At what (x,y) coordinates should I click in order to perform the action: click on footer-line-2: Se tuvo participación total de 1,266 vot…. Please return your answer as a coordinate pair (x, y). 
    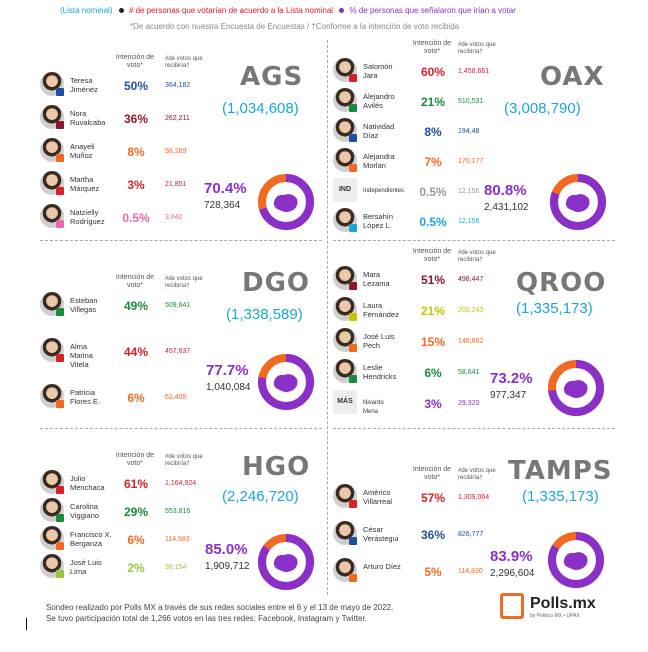
    Looking at the image, I should click on (206, 618).